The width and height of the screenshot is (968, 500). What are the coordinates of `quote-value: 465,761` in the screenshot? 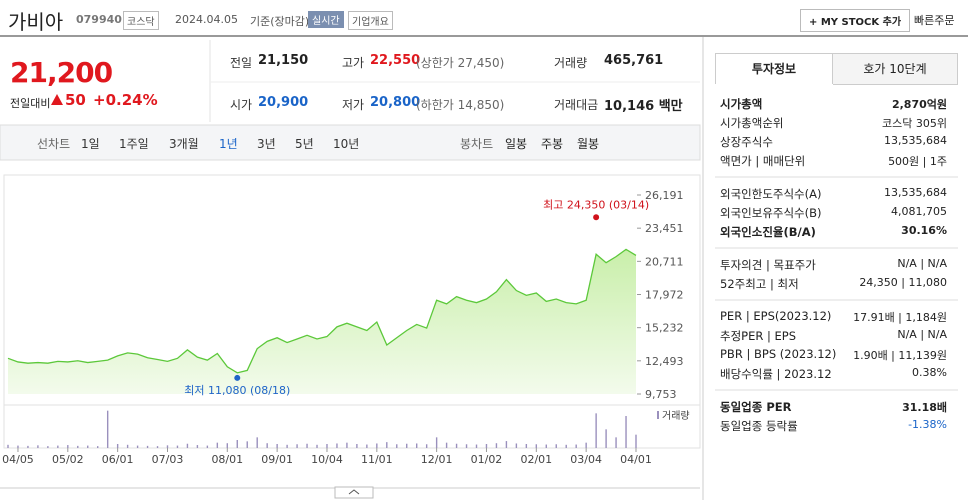 It's located at (634, 60).